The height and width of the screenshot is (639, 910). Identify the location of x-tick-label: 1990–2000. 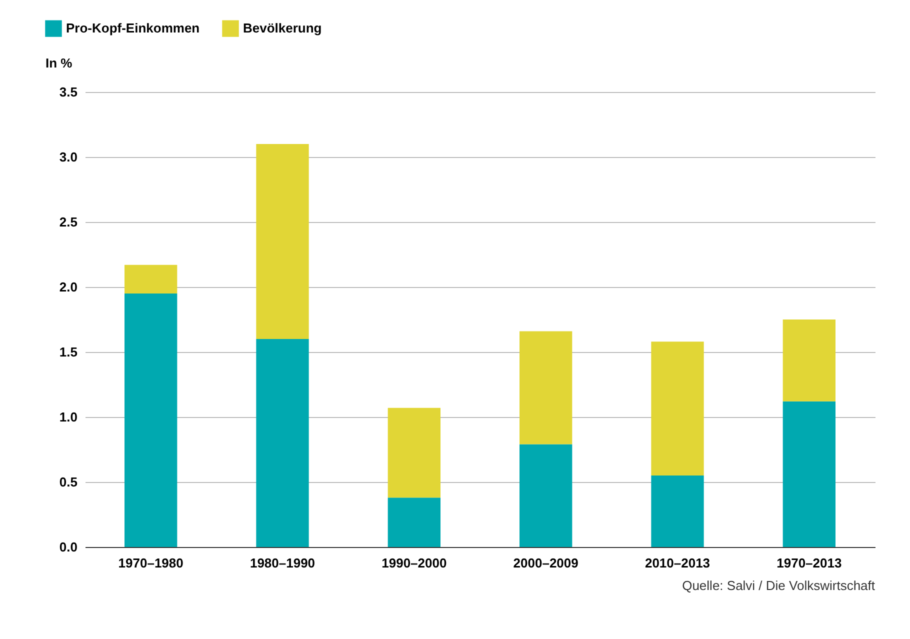
(414, 563).